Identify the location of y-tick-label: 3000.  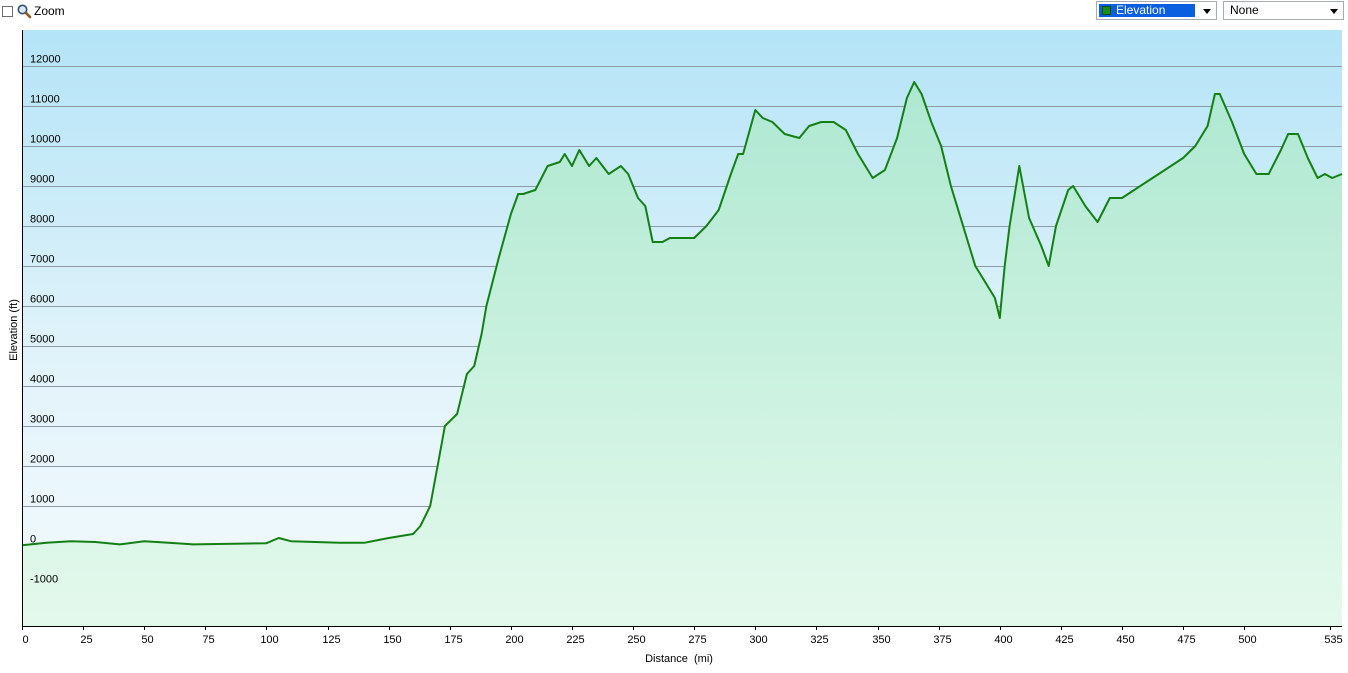
(42, 420).